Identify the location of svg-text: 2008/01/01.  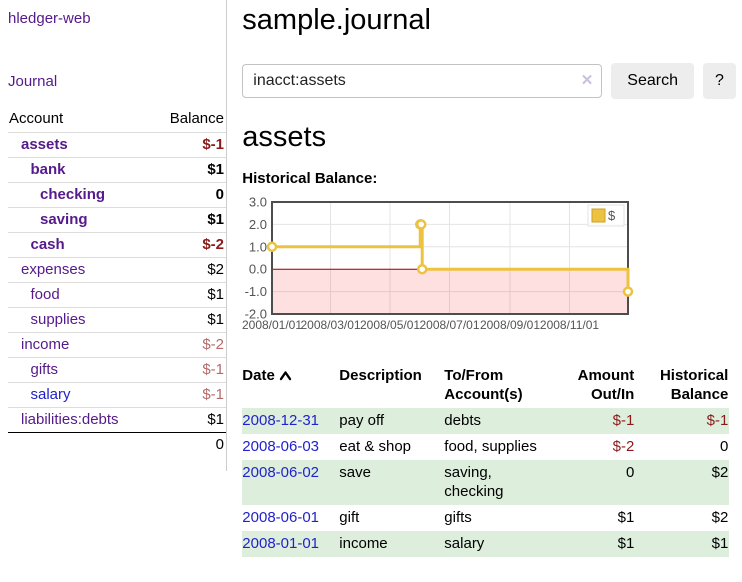
(272, 325).